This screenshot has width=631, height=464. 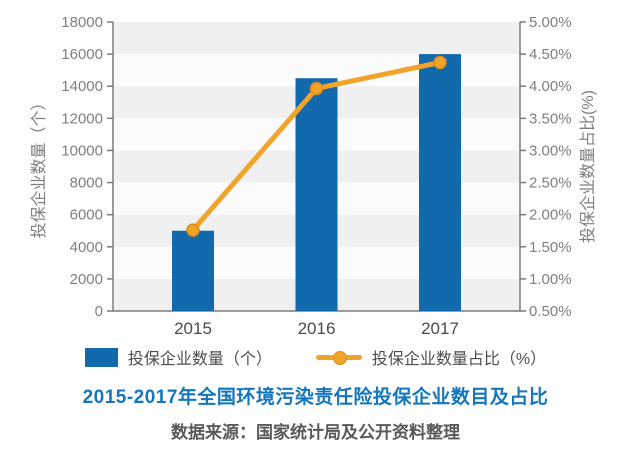 I want to click on chart-source: 数据来源：国家统计局及公开资料整理, so click(x=315, y=432).